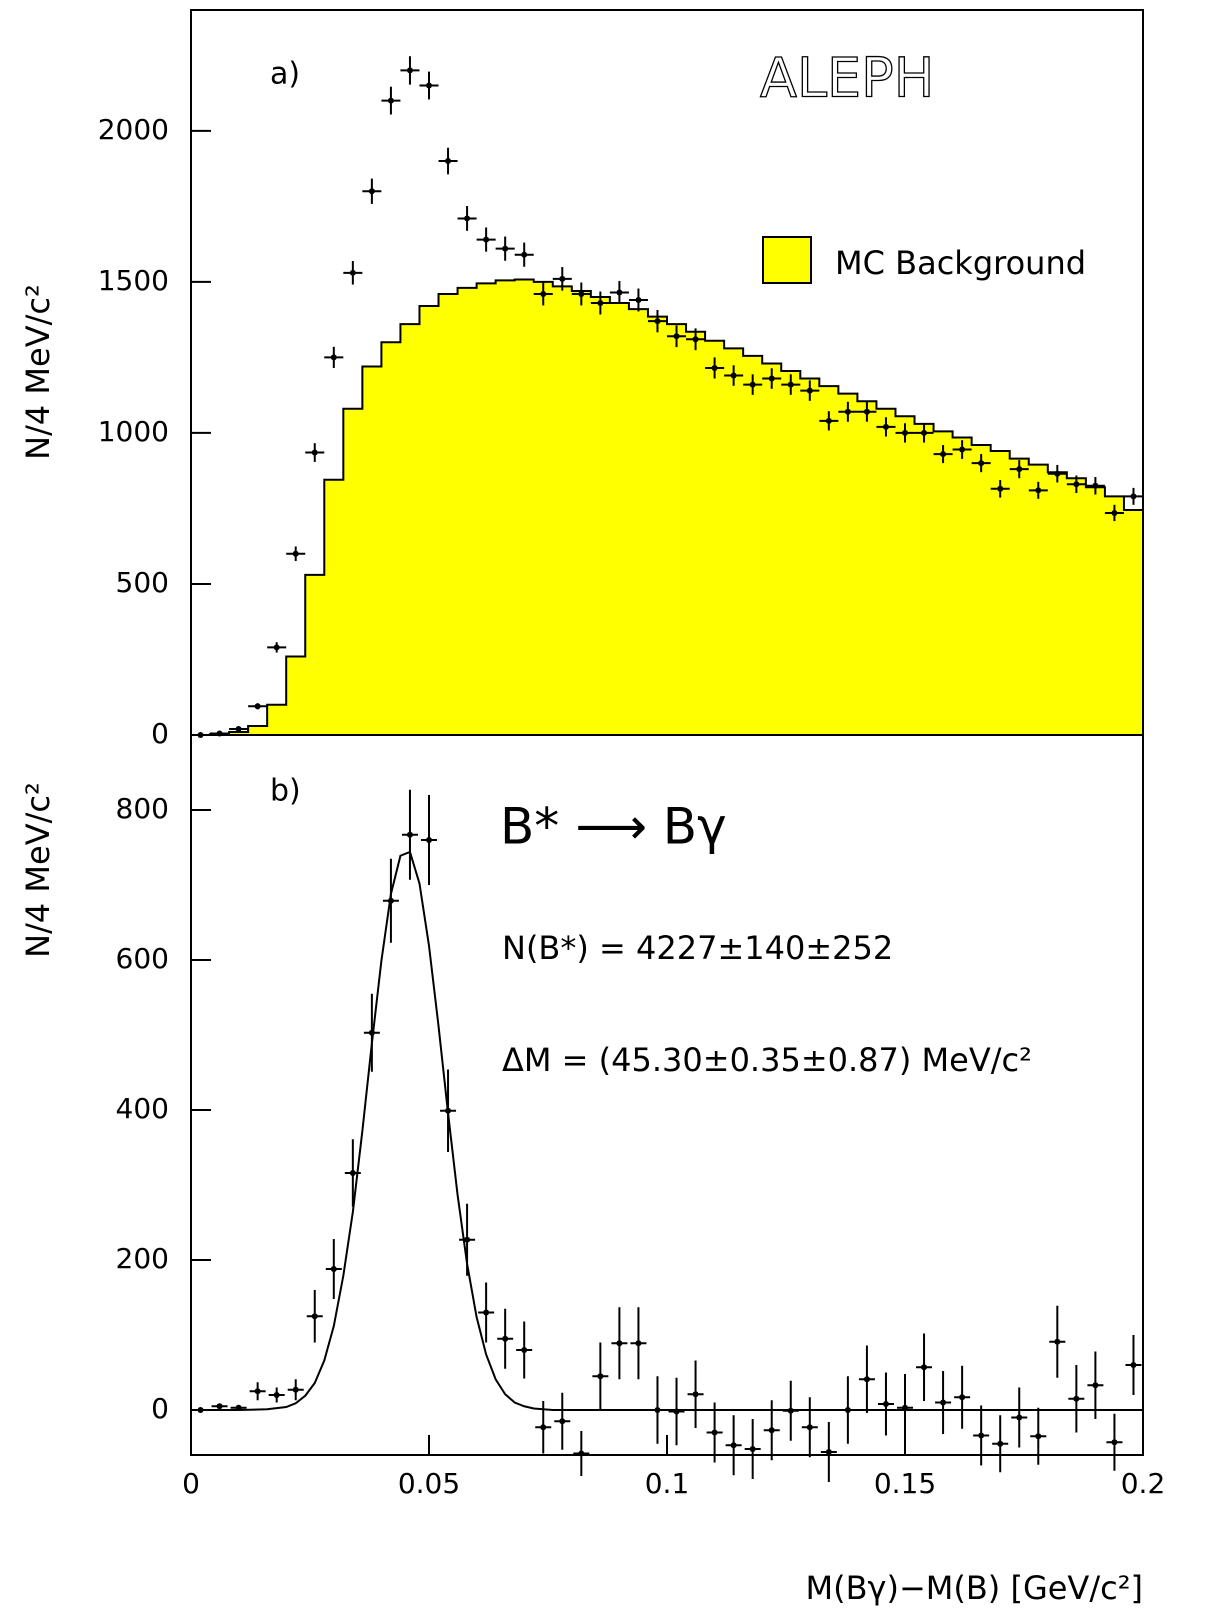  I want to click on panel-label: b), so click(285, 791).